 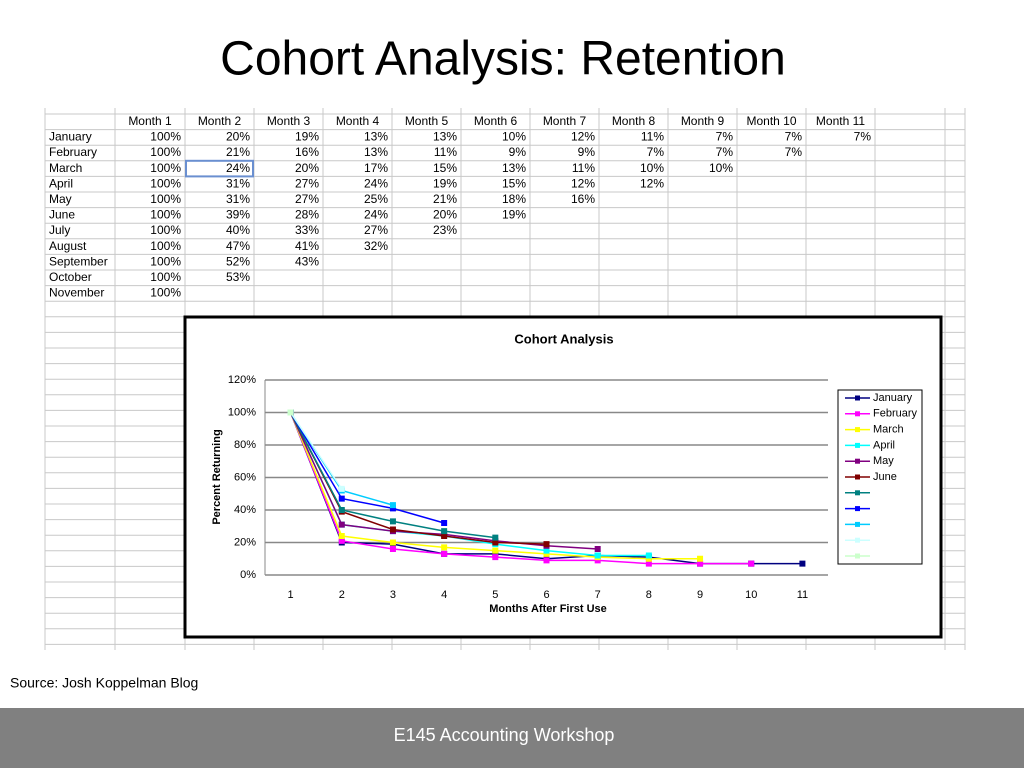 I want to click on cell: 21%, so click(x=445, y=199).